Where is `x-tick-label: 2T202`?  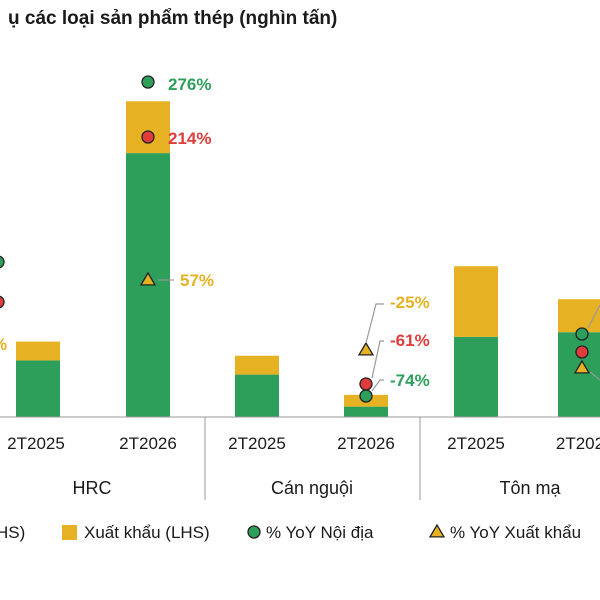 x-tick-label: 2T202 is located at coordinates (578, 443).